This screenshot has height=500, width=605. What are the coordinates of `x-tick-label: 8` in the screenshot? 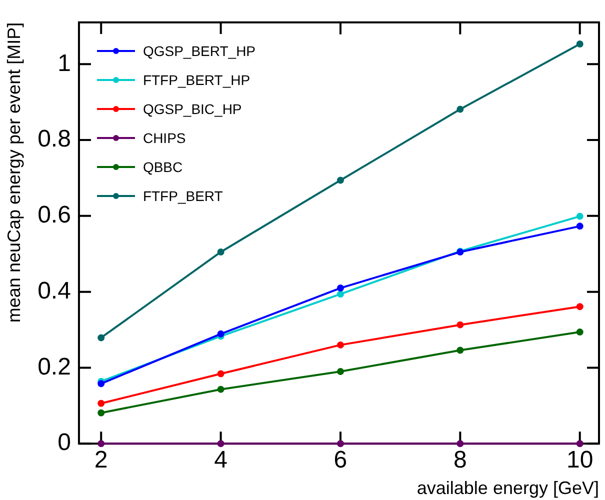 It's located at (460, 460).